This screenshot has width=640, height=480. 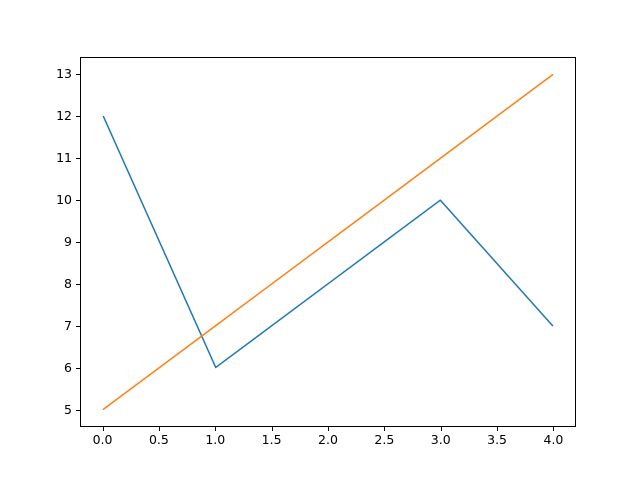 What do you see at coordinates (158, 439) in the screenshot?
I see `x-tick-label: 0.5` at bounding box center [158, 439].